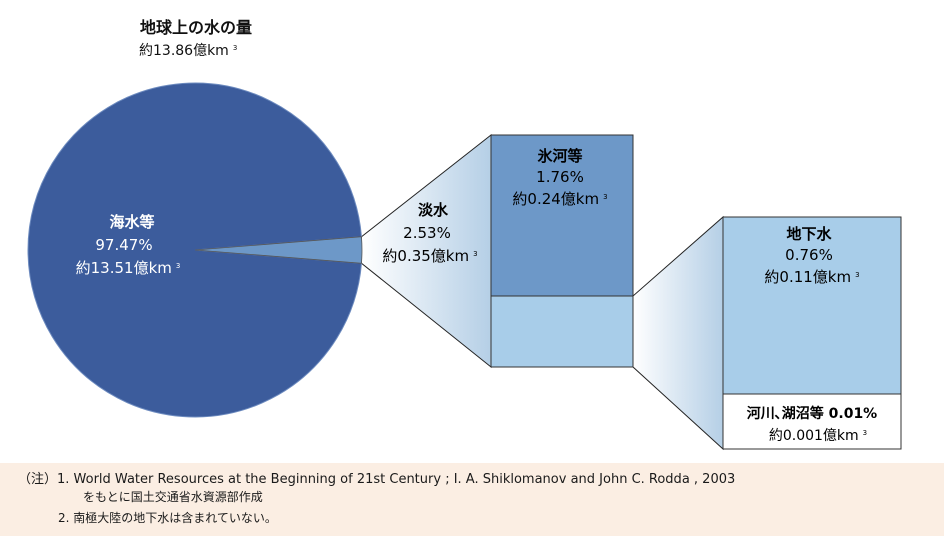 The width and height of the screenshot is (944, 536). What do you see at coordinates (559, 156) in the screenshot?
I see `glaciers-name: 氷河等` at bounding box center [559, 156].